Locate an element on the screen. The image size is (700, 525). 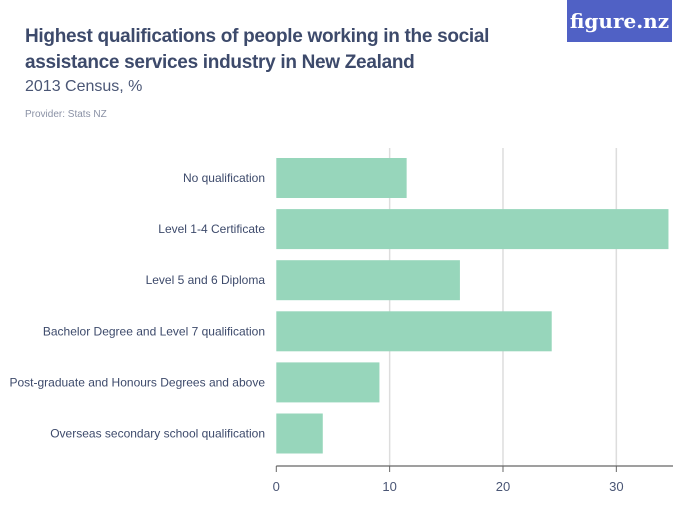
x-tick-label: 0 is located at coordinates (276, 486).